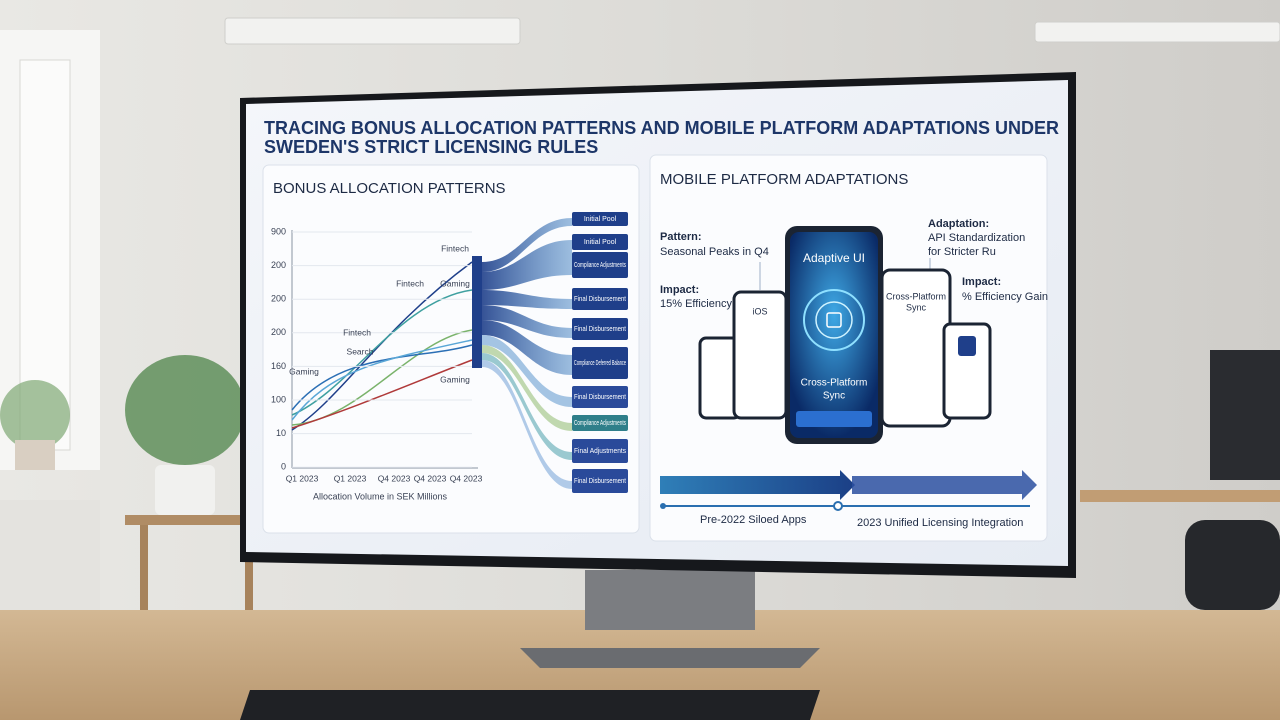 This screenshot has height=720, width=1280. I want to click on y-tick-label: 0, so click(283, 467).